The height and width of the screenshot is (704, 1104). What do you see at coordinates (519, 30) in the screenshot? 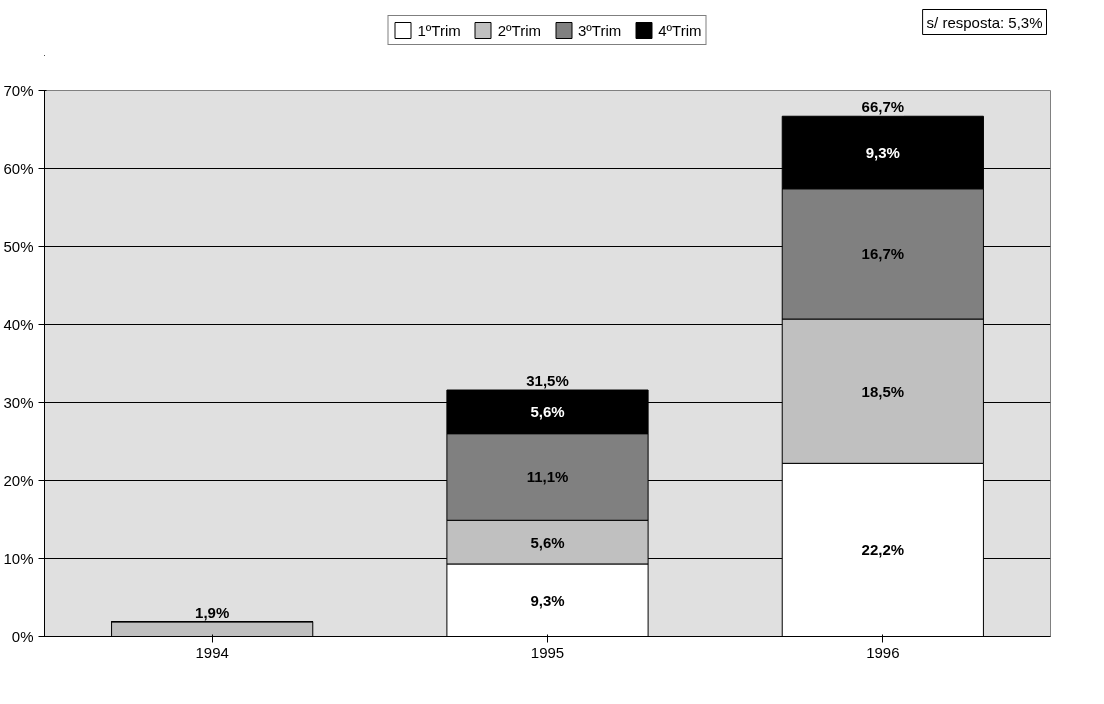
I see `legend-label: 2ºTrim` at bounding box center [519, 30].